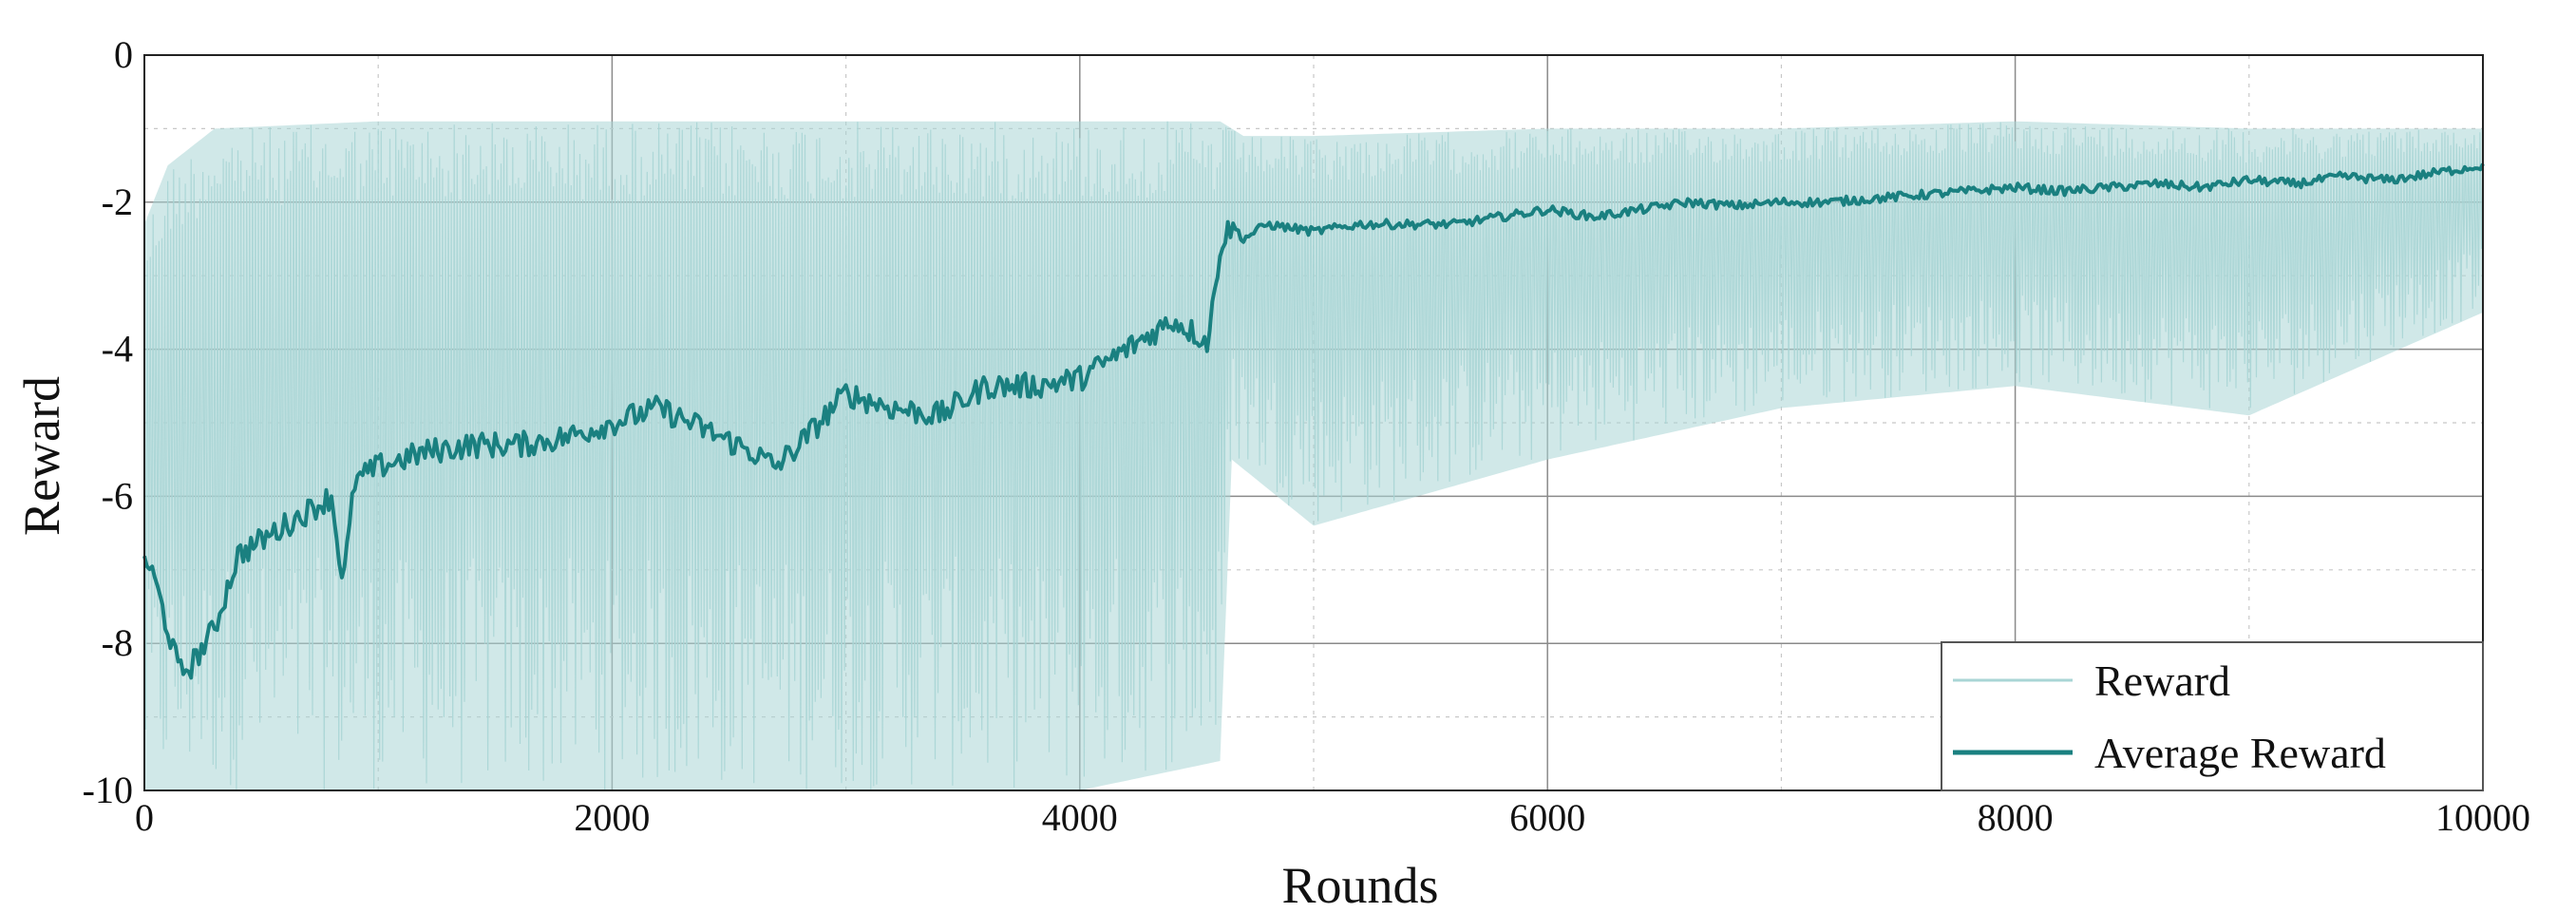 The width and height of the screenshot is (2576, 913). What do you see at coordinates (1359, 885) in the screenshot?
I see `x-axis-title: Rounds` at bounding box center [1359, 885].